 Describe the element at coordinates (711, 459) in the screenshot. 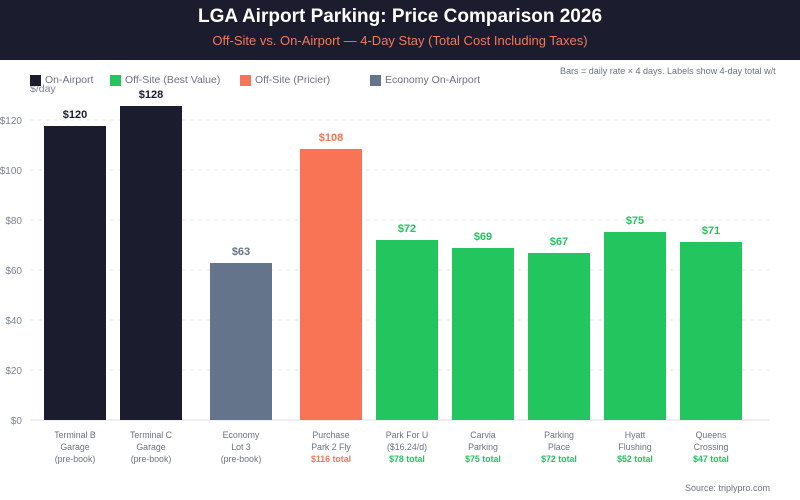

I see `x-total-label: $47 total` at that location.